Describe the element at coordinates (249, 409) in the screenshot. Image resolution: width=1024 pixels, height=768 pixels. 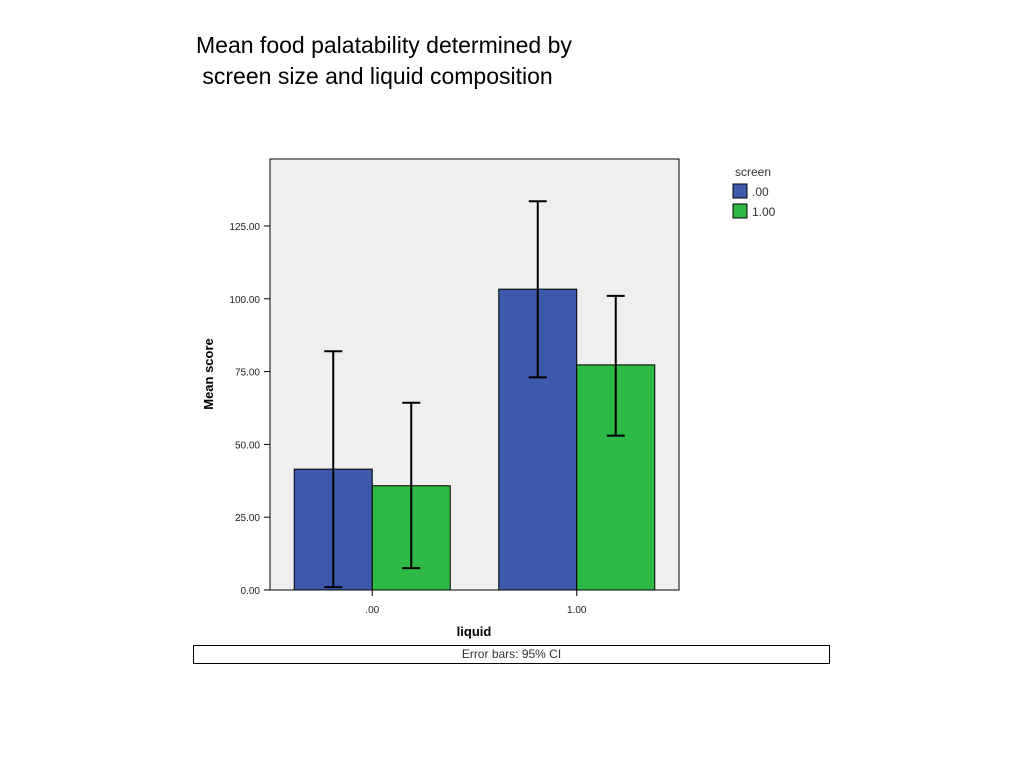
I see `y-axis: 0.00 25.00 50.00 75.00 100.00 125.00` at that location.